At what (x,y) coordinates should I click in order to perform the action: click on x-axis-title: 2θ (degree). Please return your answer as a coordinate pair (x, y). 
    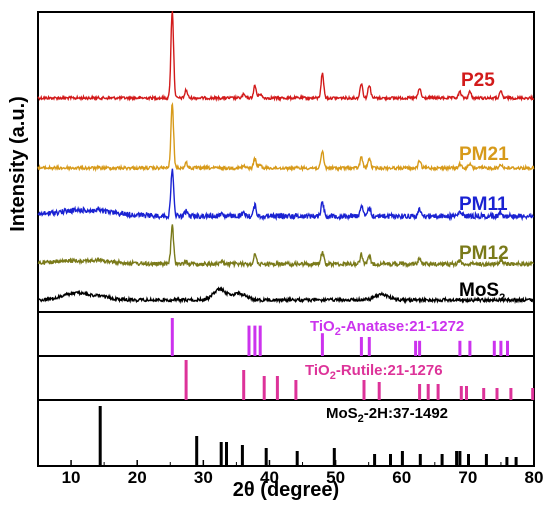
    Looking at the image, I should click on (286, 490).